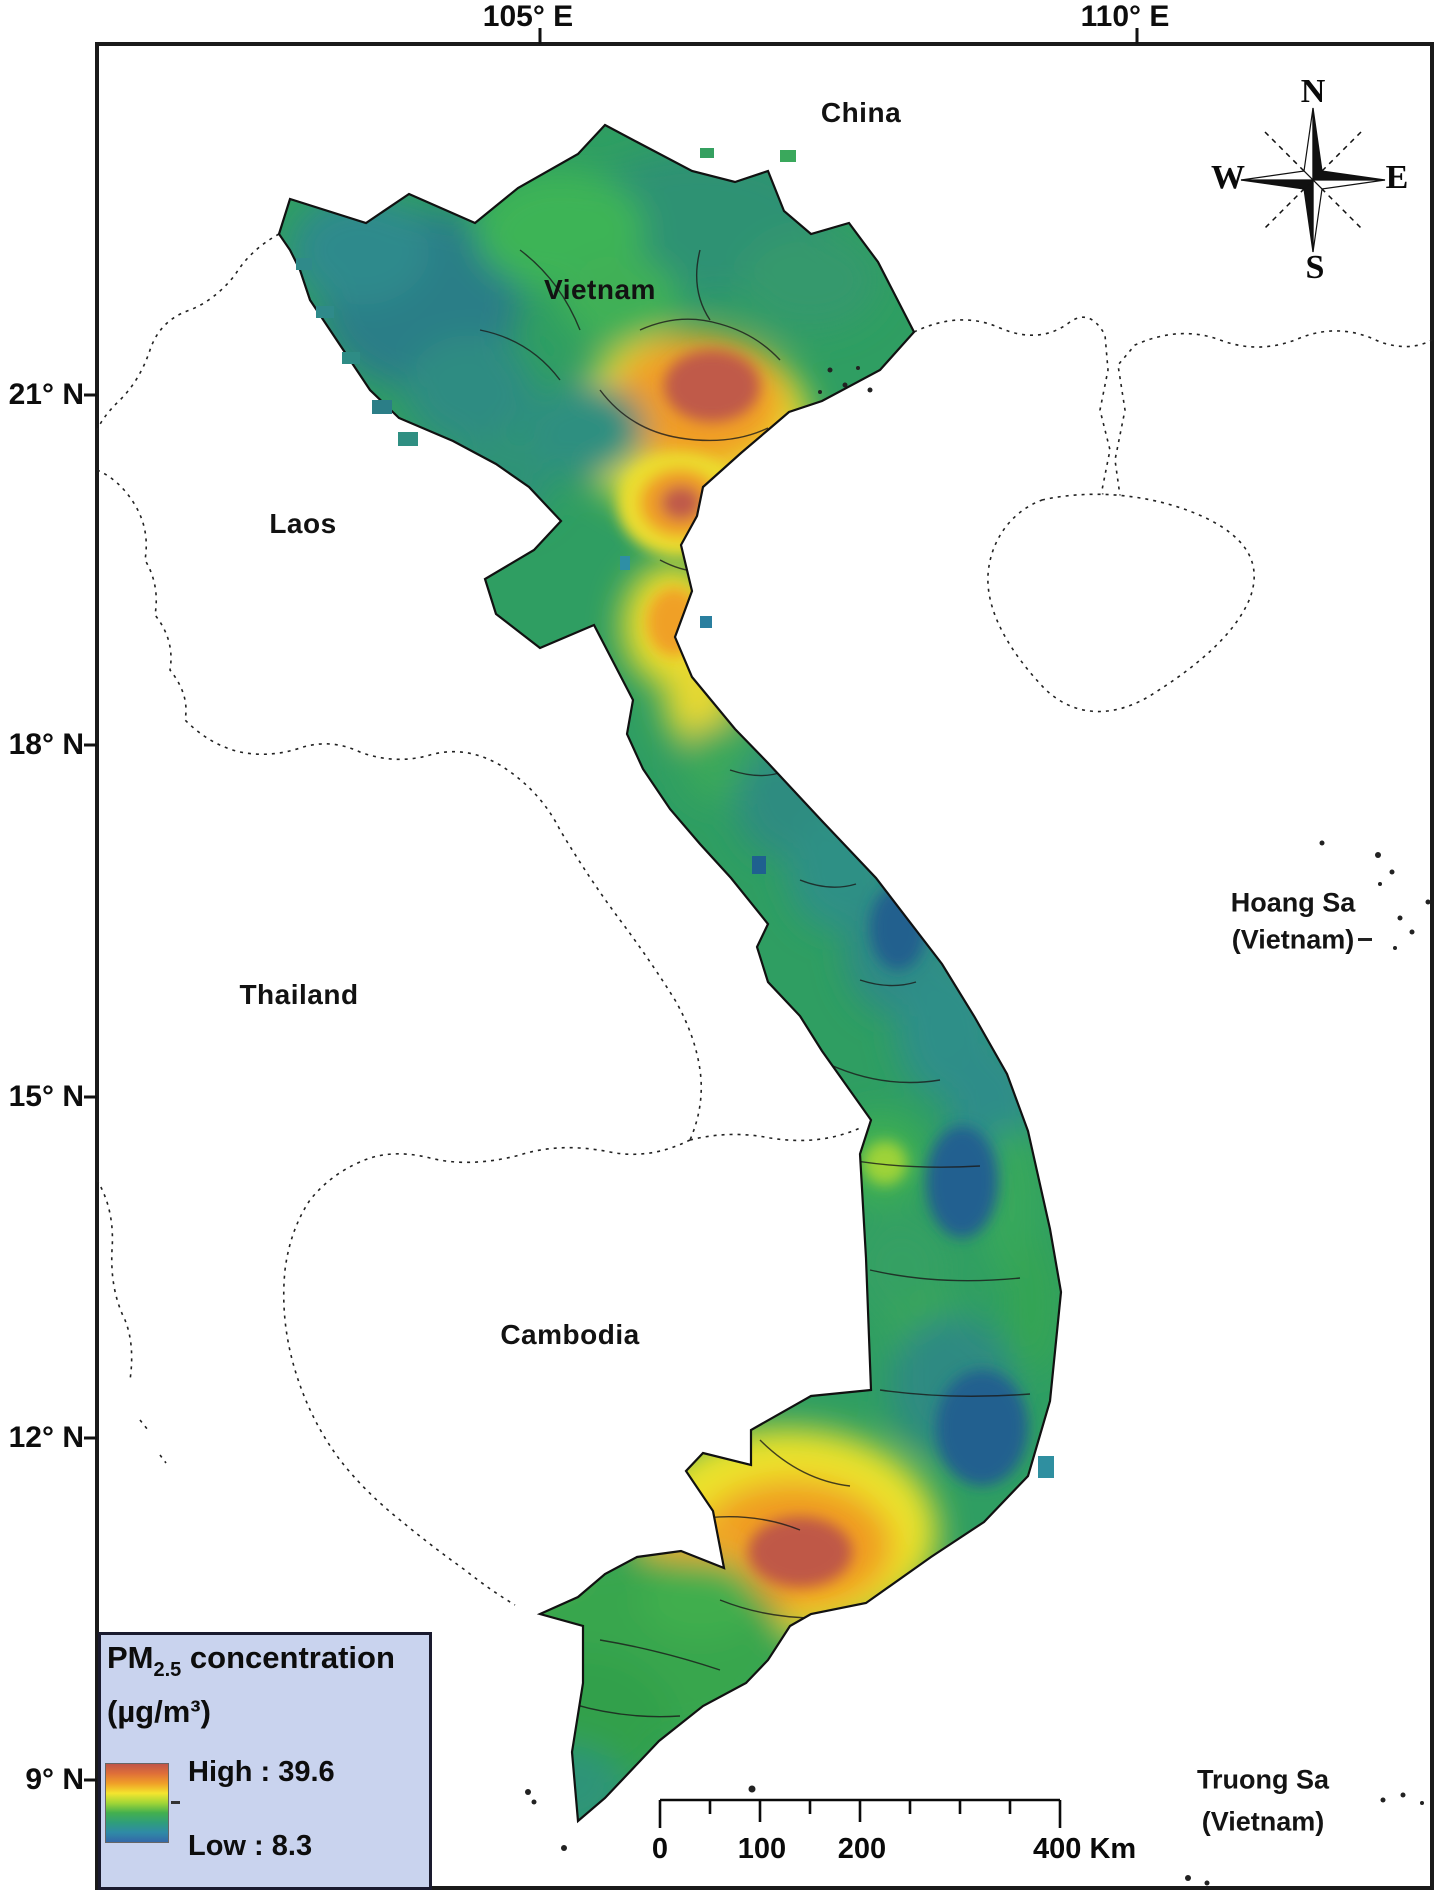 Image resolution: width=1440 pixels, height=1895 pixels. I want to click on compass-w-label: W, so click(1228, 177).